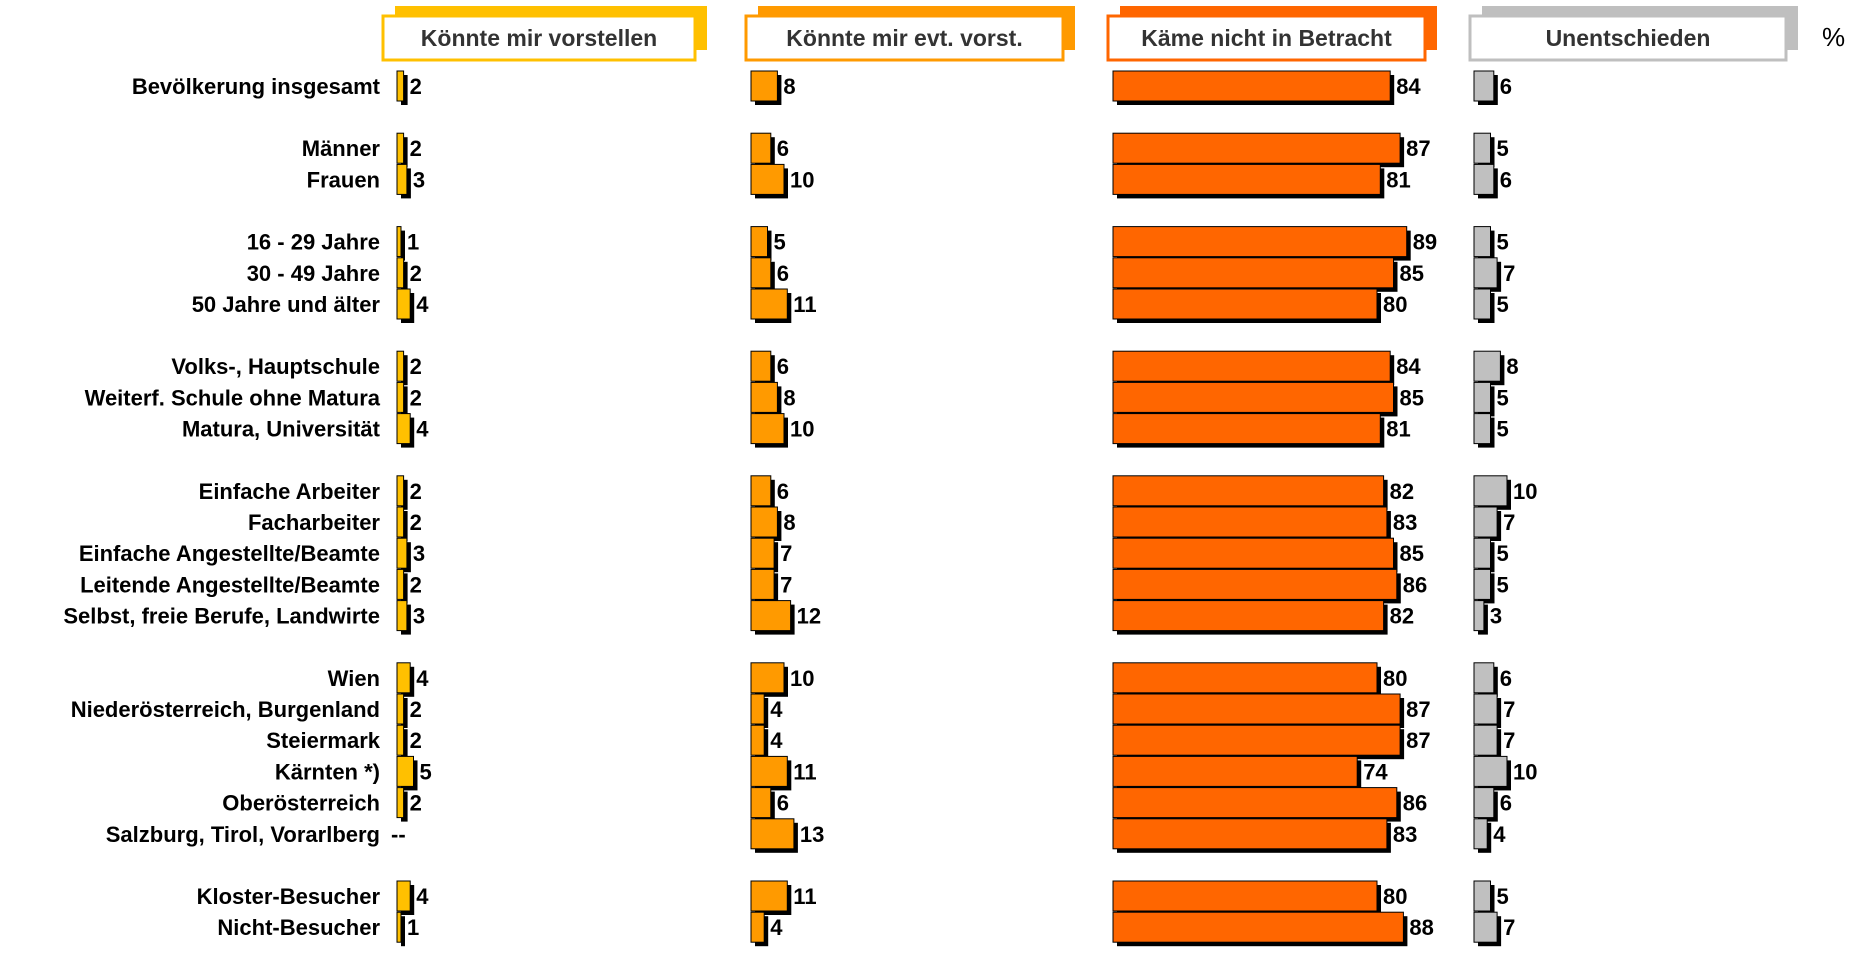  Describe the element at coordinates (398, 834) in the screenshot. I see `value-label-vorstellen: --` at that location.